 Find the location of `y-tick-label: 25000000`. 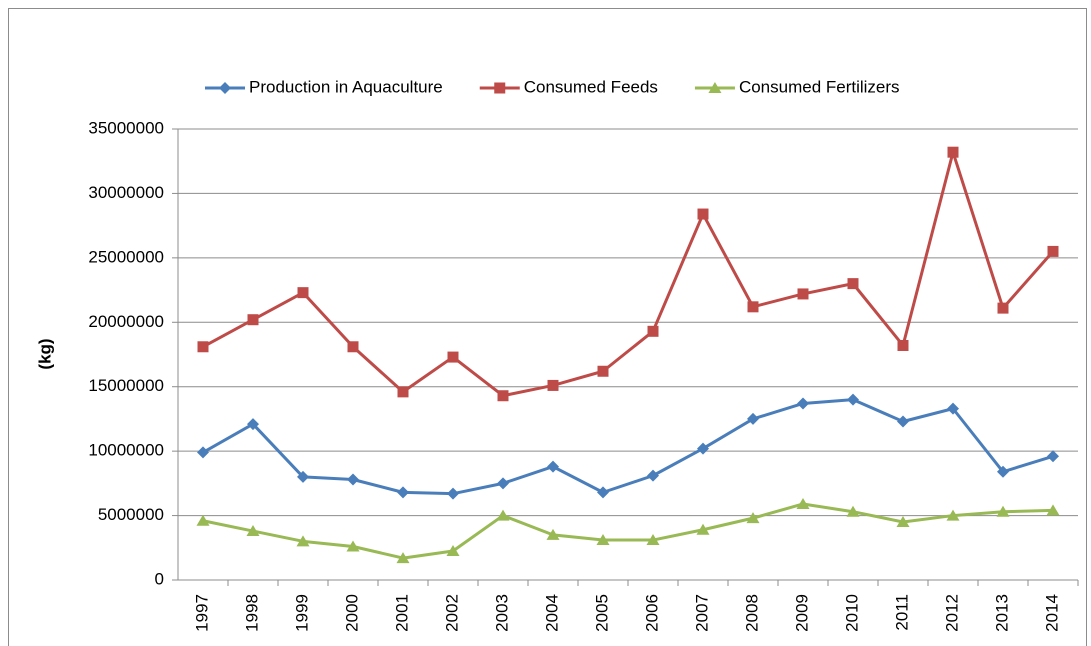

y-tick-label: 25000000 is located at coordinates (126, 256).